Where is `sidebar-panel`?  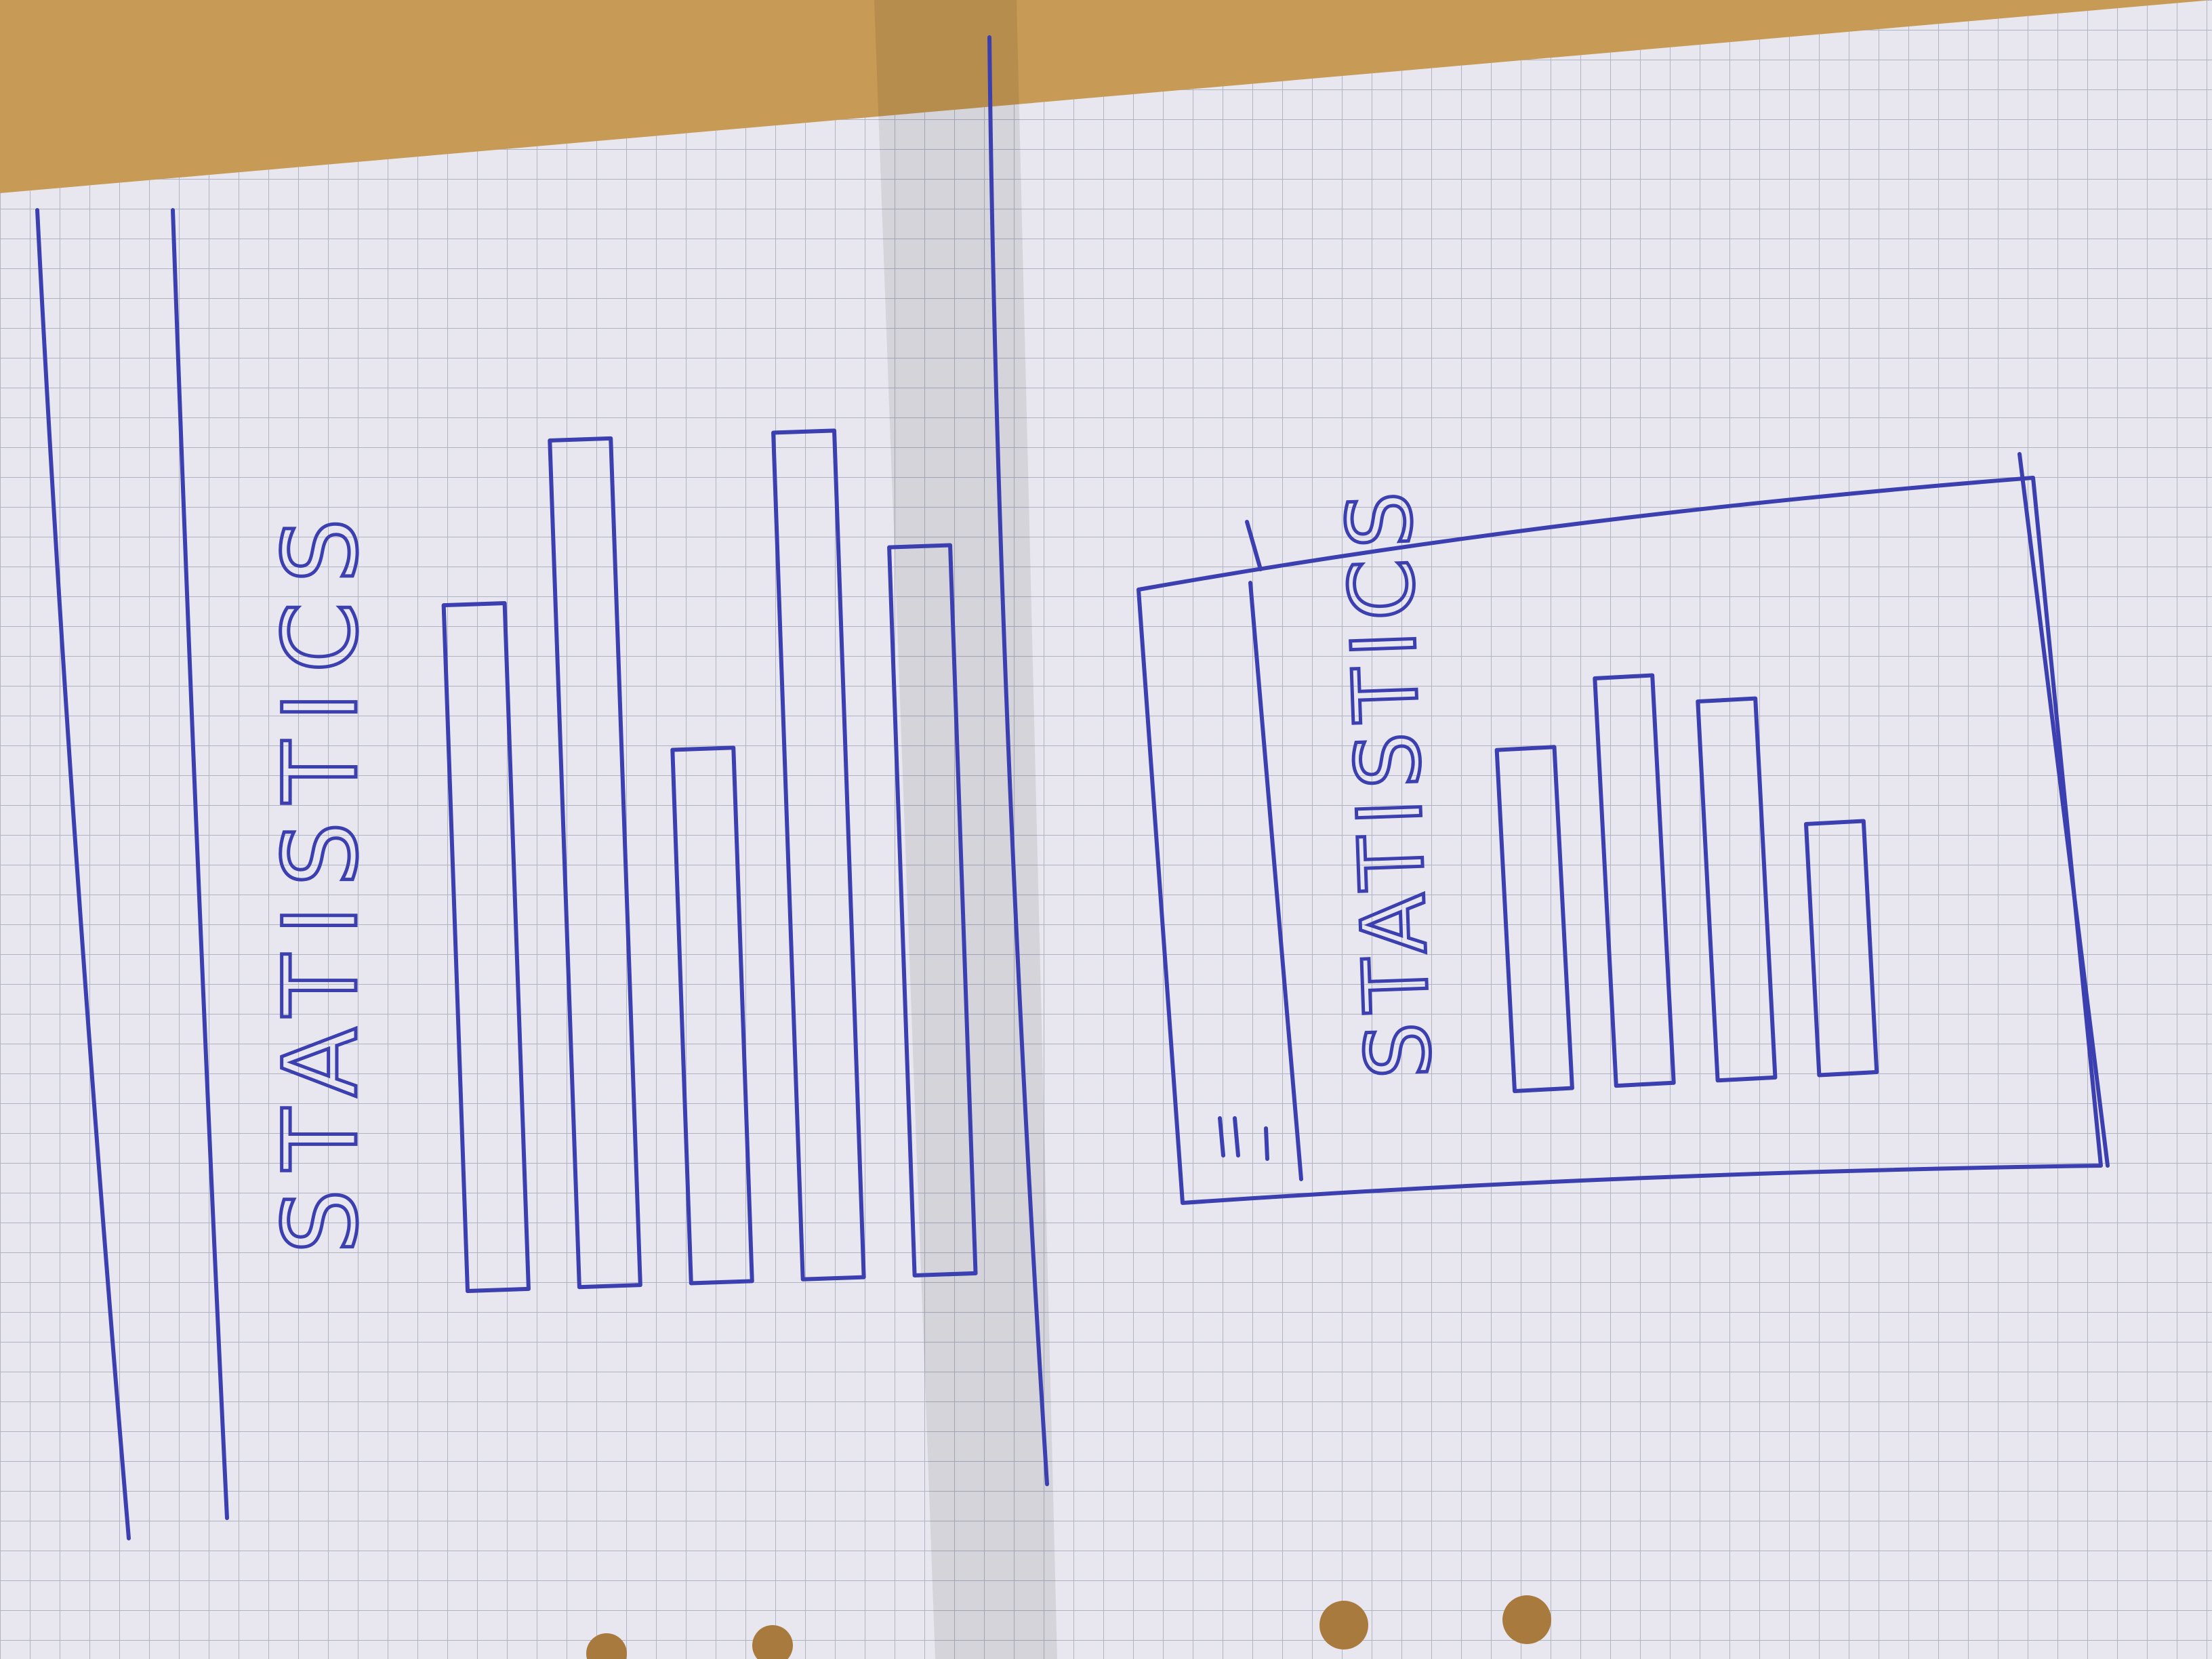
sidebar-panel is located at coordinates (1275, 881).